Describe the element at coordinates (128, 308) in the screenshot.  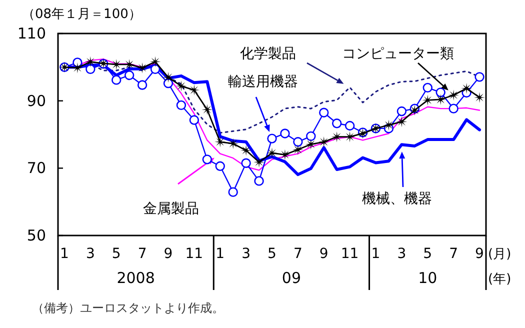
I see `text: （備考）ユーロスタットより作成。` at that location.